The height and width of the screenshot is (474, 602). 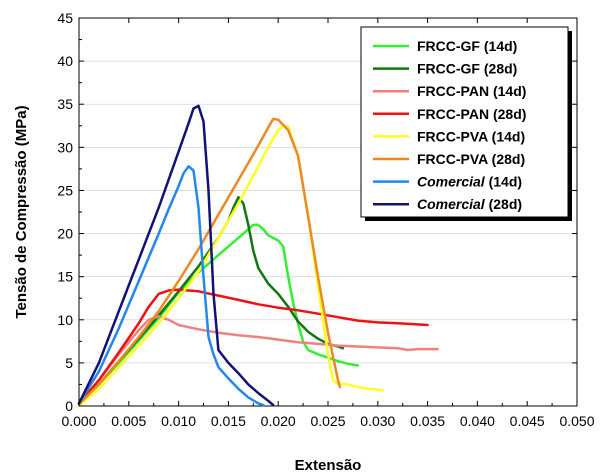 I want to click on y-tick-label: 25, so click(x=65, y=190).